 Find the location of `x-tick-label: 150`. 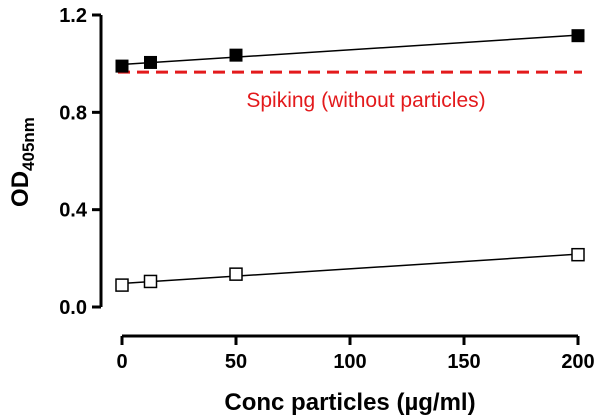

x-tick-label: 150 is located at coordinates (463, 362).